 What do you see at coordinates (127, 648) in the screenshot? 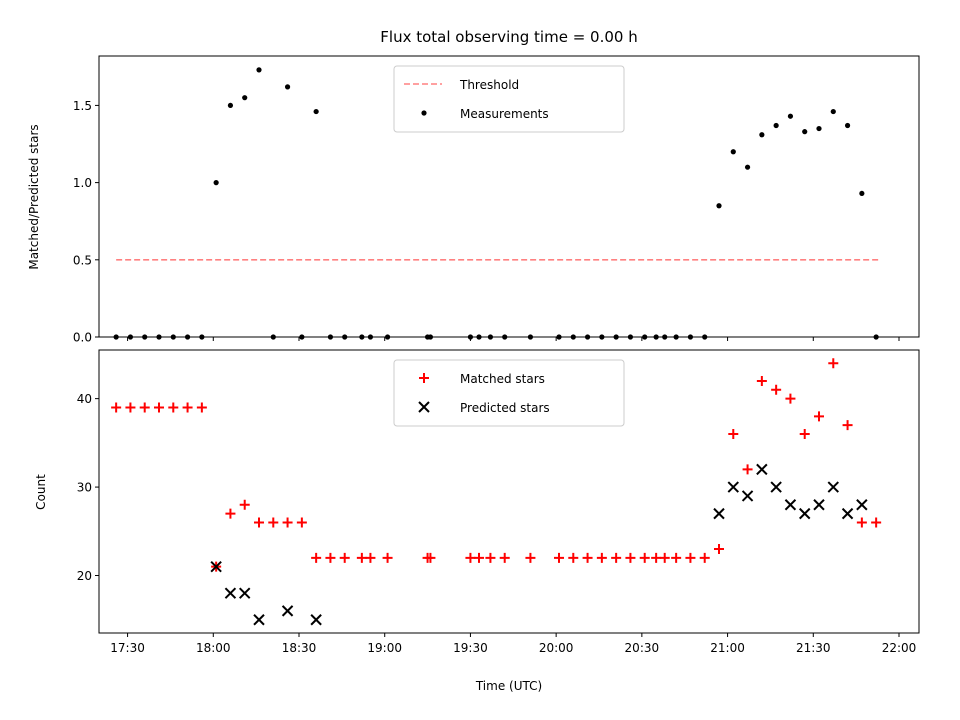
I see `x-tick-label: 17:30` at bounding box center [127, 648].